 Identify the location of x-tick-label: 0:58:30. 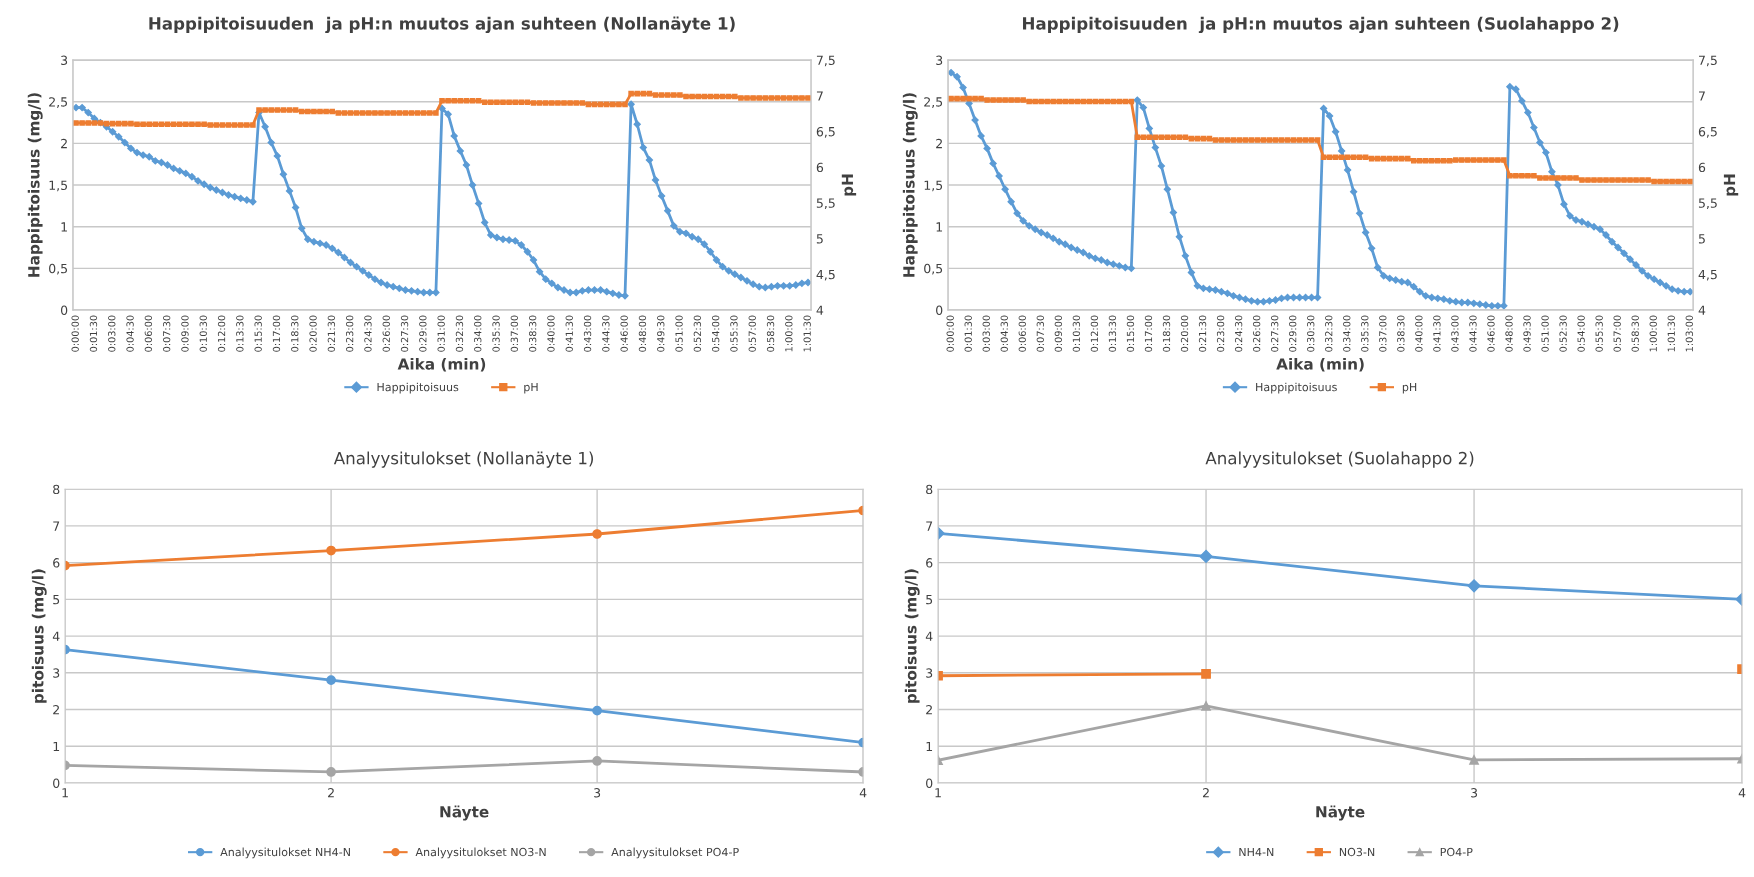
(770, 333).